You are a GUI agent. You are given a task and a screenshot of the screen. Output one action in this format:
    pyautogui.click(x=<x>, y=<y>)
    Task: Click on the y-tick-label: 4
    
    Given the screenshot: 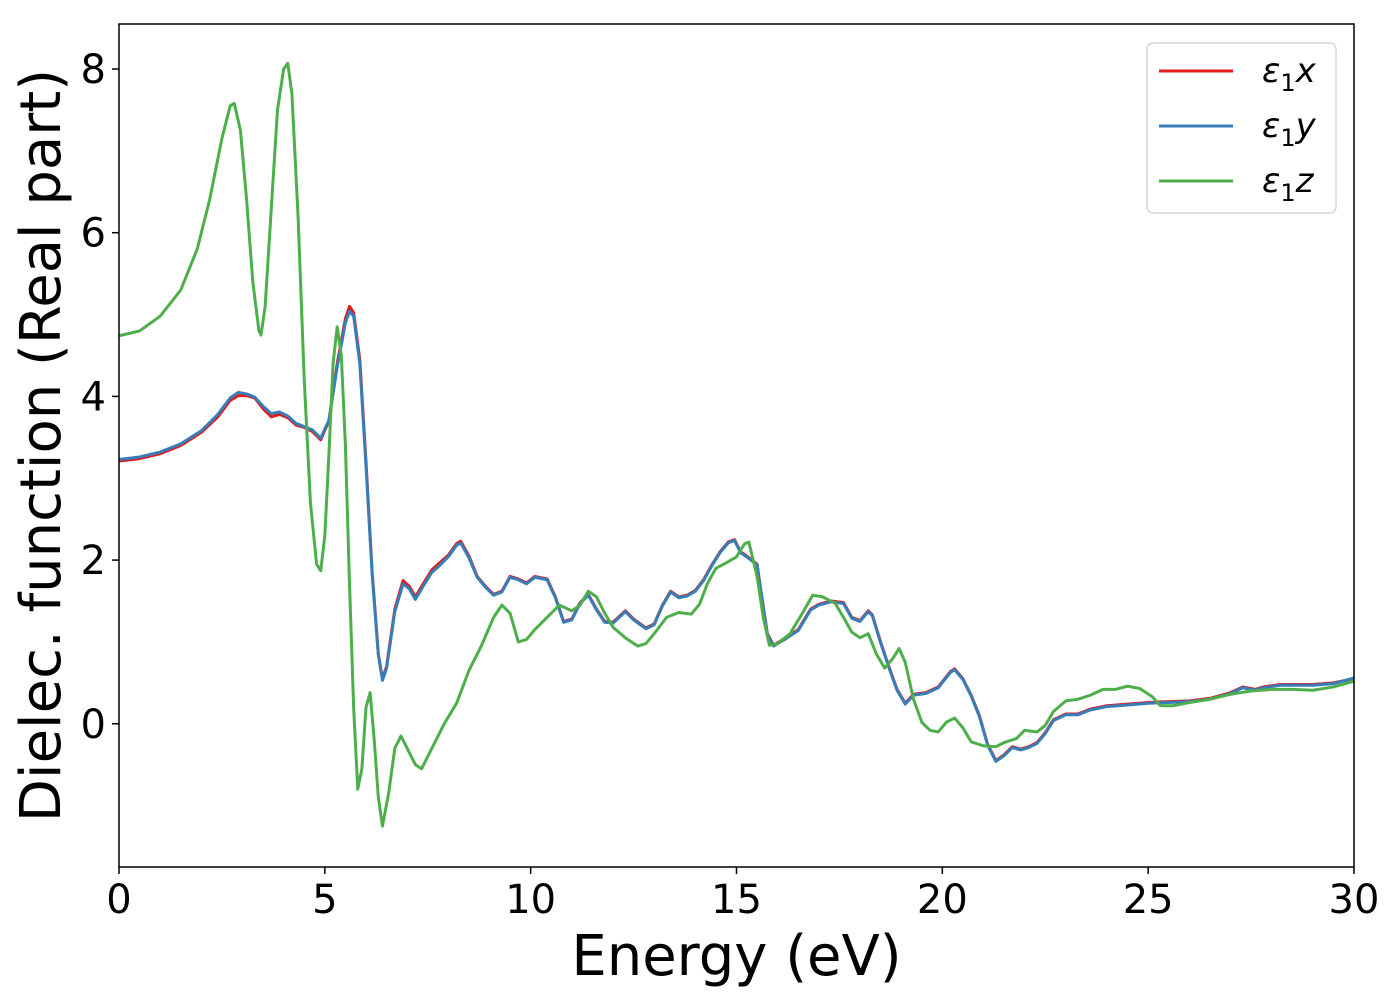 What is the action you would take?
    pyautogui.click(x=93, y=397)
    